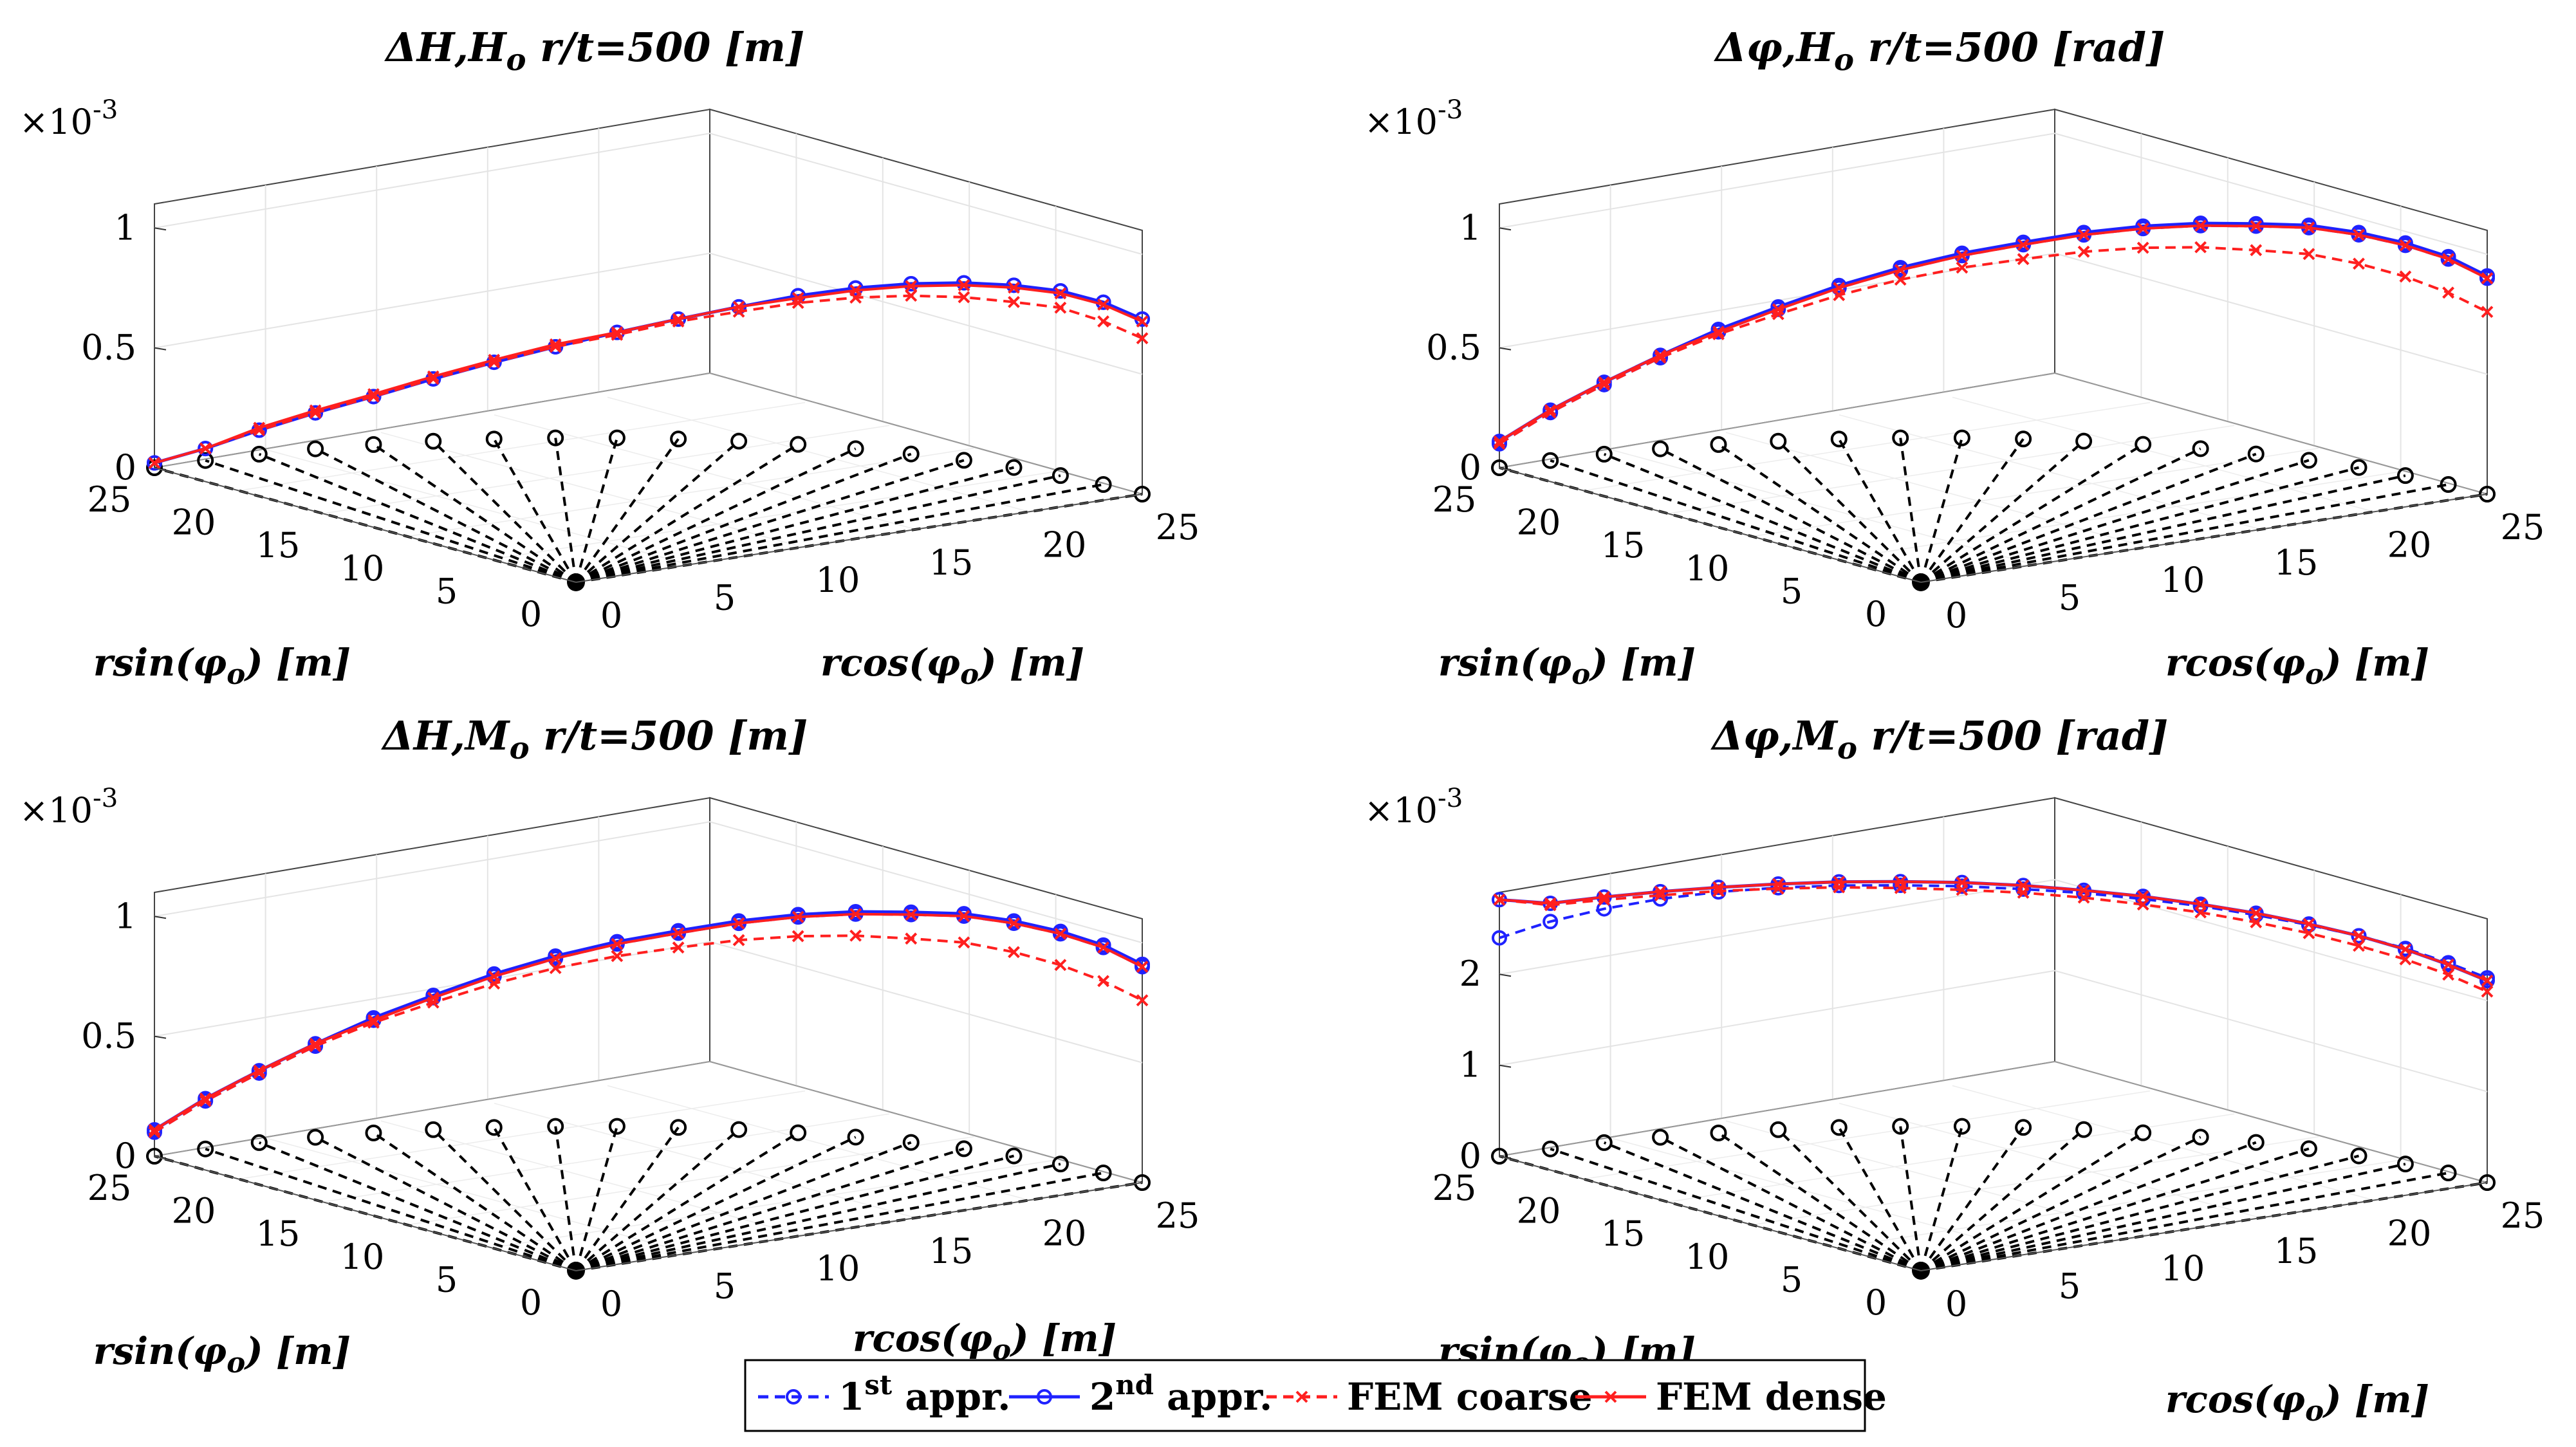 This screenshot has height=1447, width=2576. What do you see at coordinates (363, 568) in the screenshot?
I see `y-tick-label: 10` at bounding box center [363, 568].